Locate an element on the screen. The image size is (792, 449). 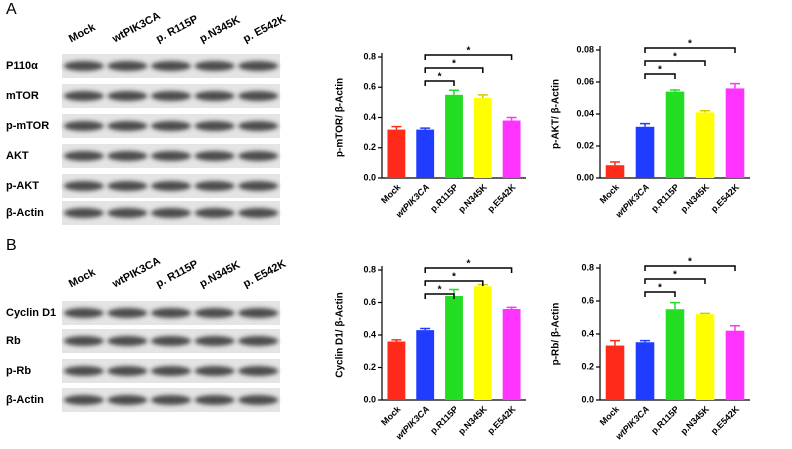
y-axis-label: Cyclin D1/ β-Actin is located at coordinates (340, 335).